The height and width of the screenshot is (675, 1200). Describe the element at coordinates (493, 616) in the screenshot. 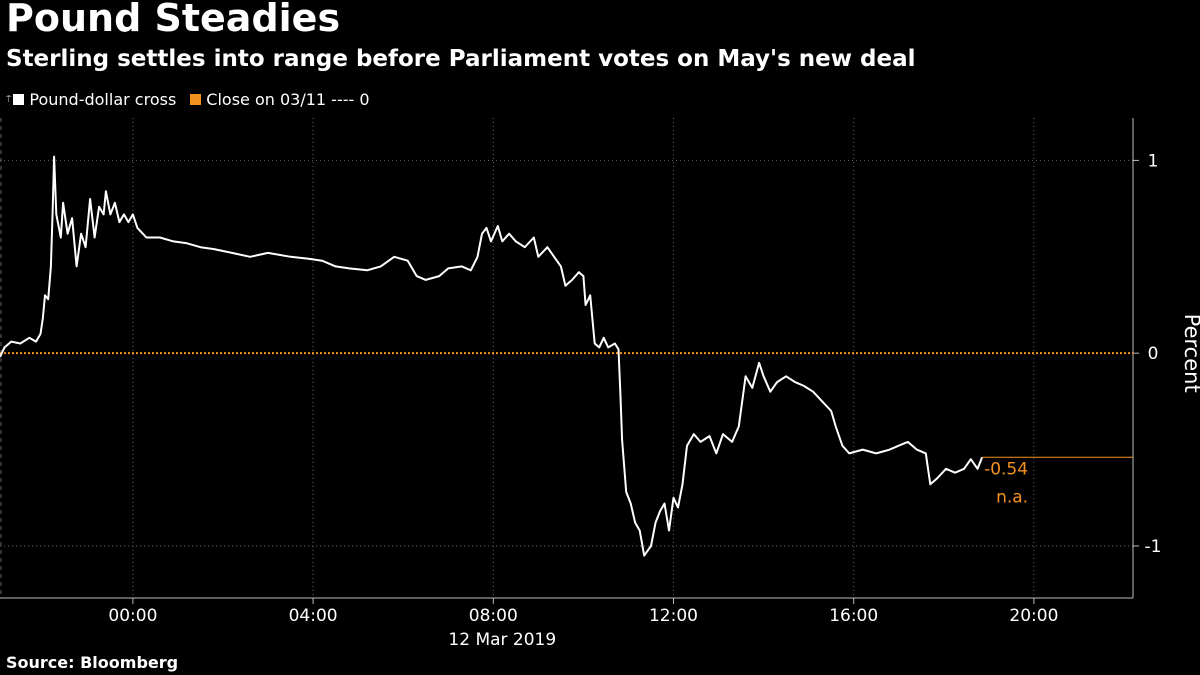

I see `x-tick-label: 08:00` at that location.